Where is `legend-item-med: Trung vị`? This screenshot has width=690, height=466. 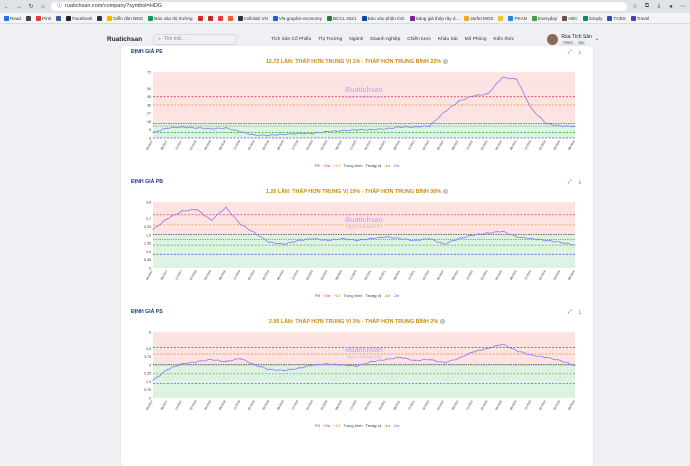
legend-item-med: Trung vị is located at coordinates (373, 425).